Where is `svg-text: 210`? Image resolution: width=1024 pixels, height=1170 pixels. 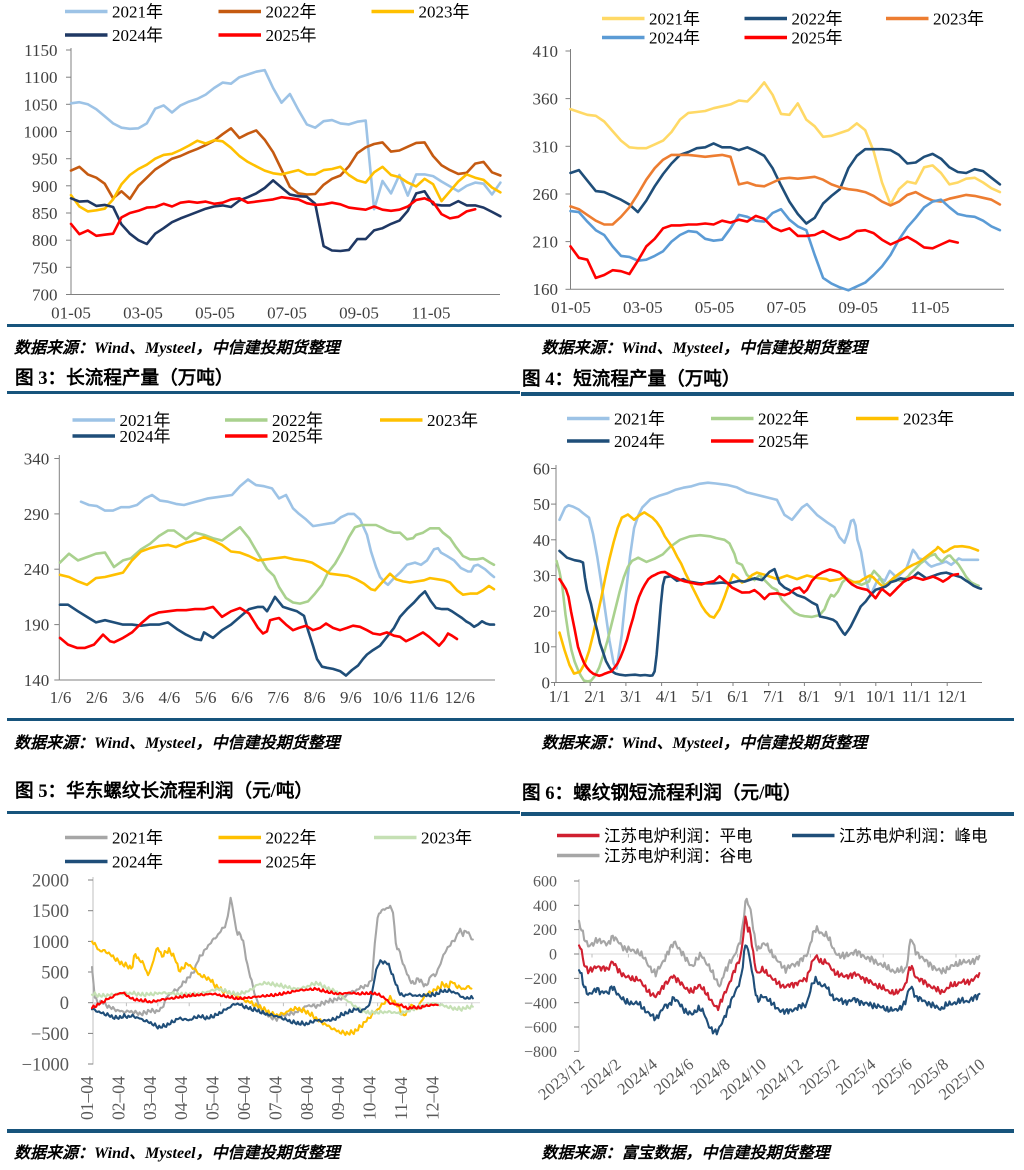
svg-text: 210 is located at coordinates (546, 242).